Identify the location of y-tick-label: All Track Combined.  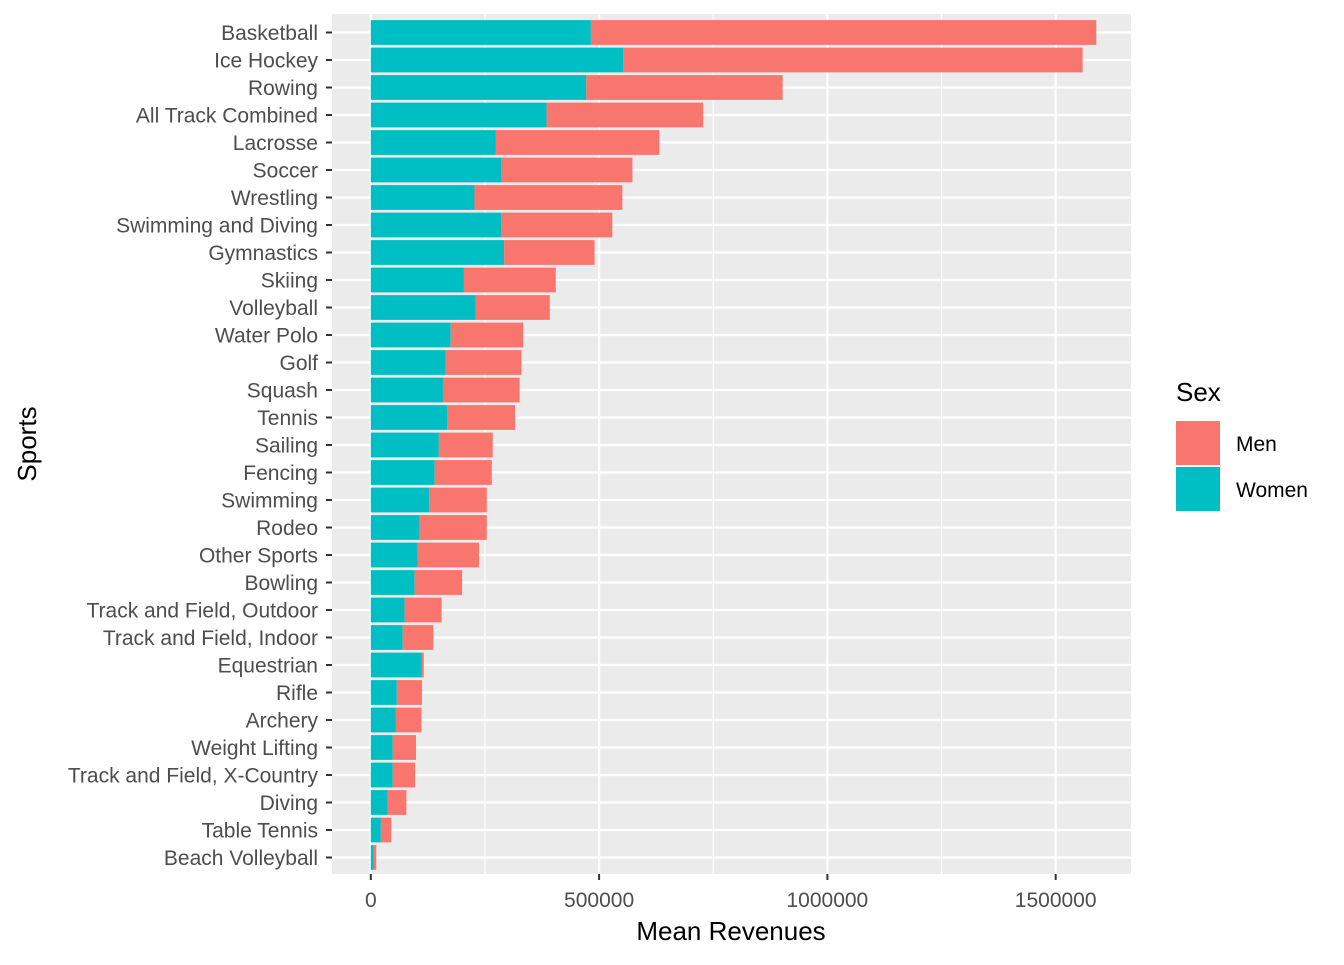
(227, 116).